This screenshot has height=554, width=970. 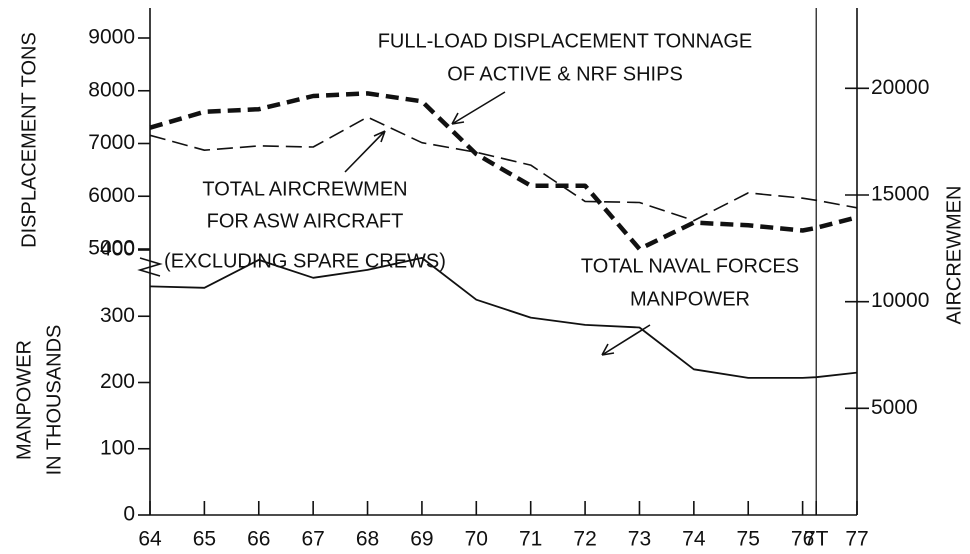 I want to click on y-tick-label: 200, so click(x=117, y=381).